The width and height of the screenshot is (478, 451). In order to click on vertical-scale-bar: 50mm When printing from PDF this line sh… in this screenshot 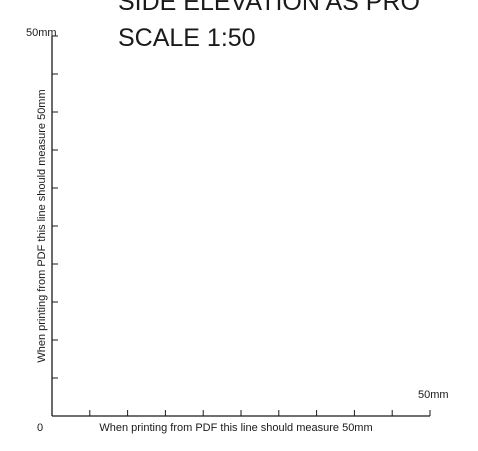, I will do `click(42, 221)`.